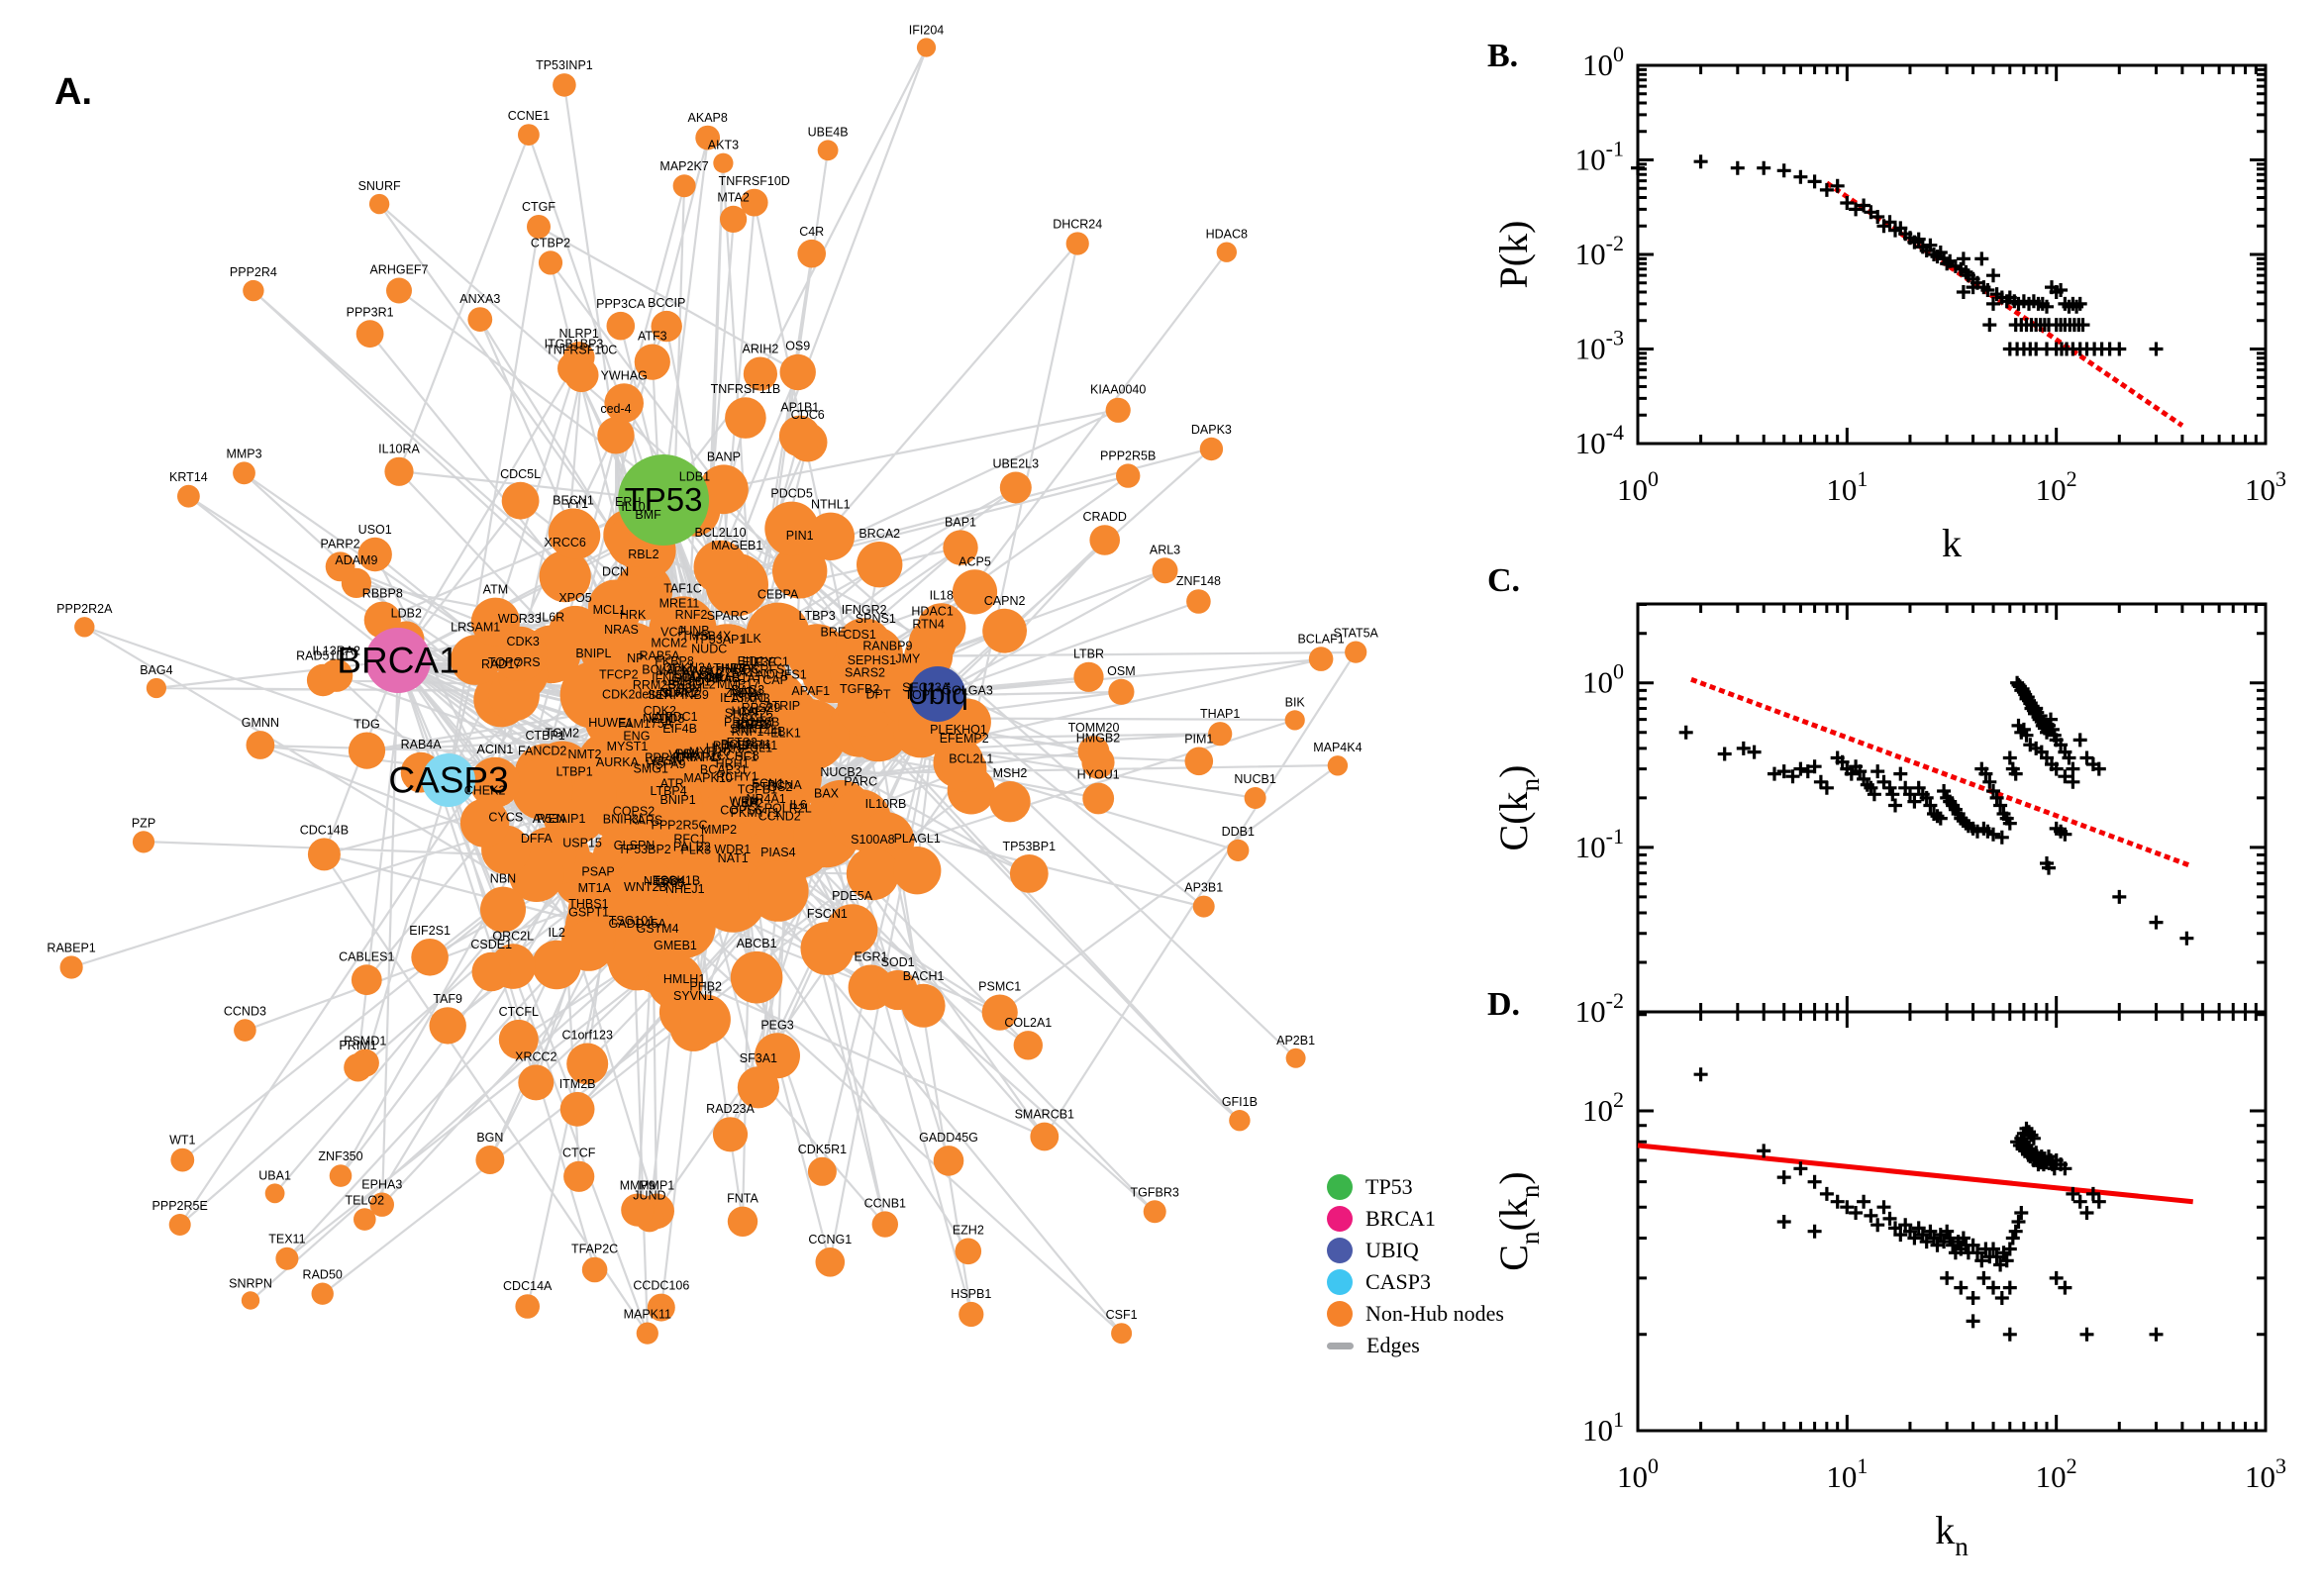 This screenshot has height=1596, width=2323. What do you see at coordinates (898, 962) in the screenshot?
I see `gene-label: SOD1` at bounding box center [898, 962].